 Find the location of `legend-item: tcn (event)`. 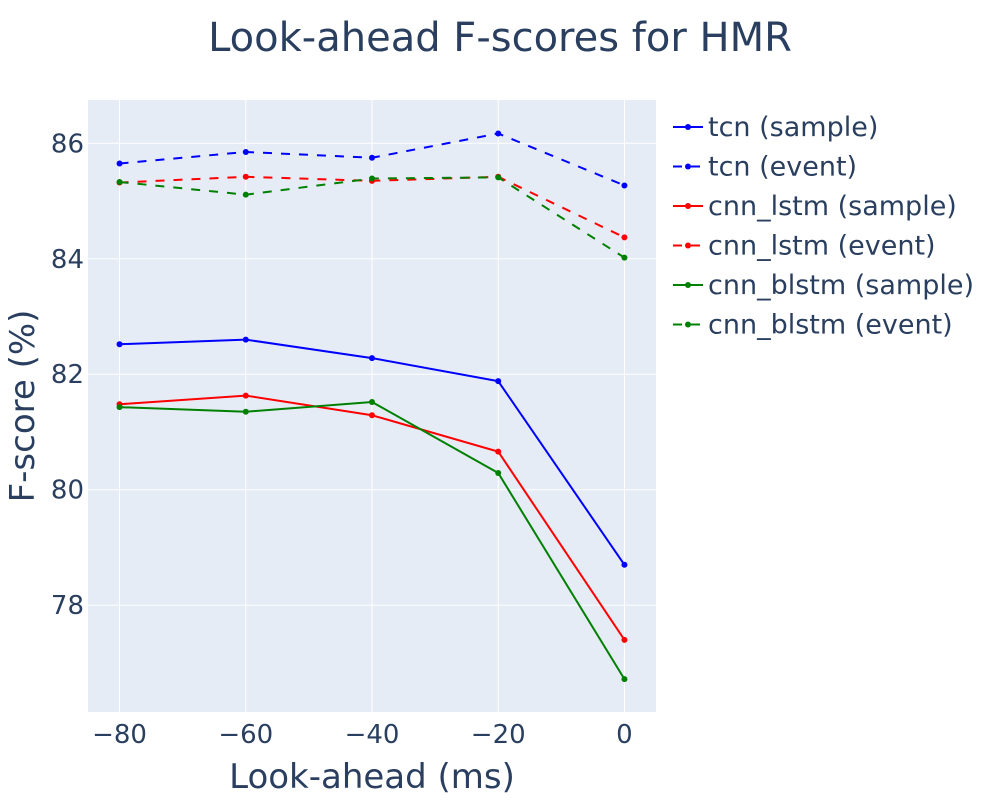

legend-item: tcn (event) is located at coordinates (765, 167).